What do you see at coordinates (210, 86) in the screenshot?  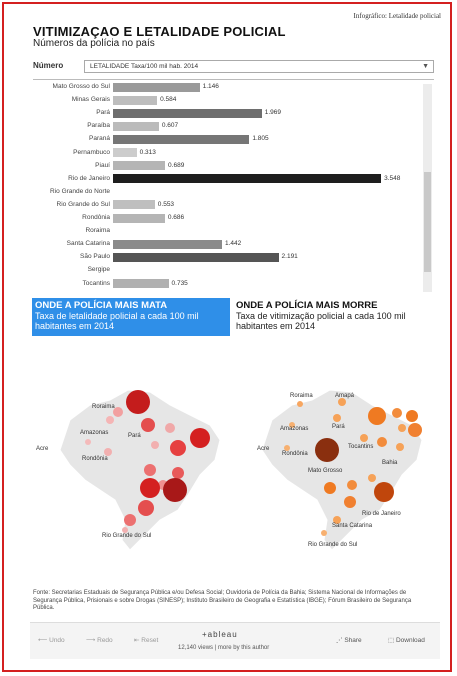 I see `bar-value-label: 1.146` at bounding box center [210, 86].